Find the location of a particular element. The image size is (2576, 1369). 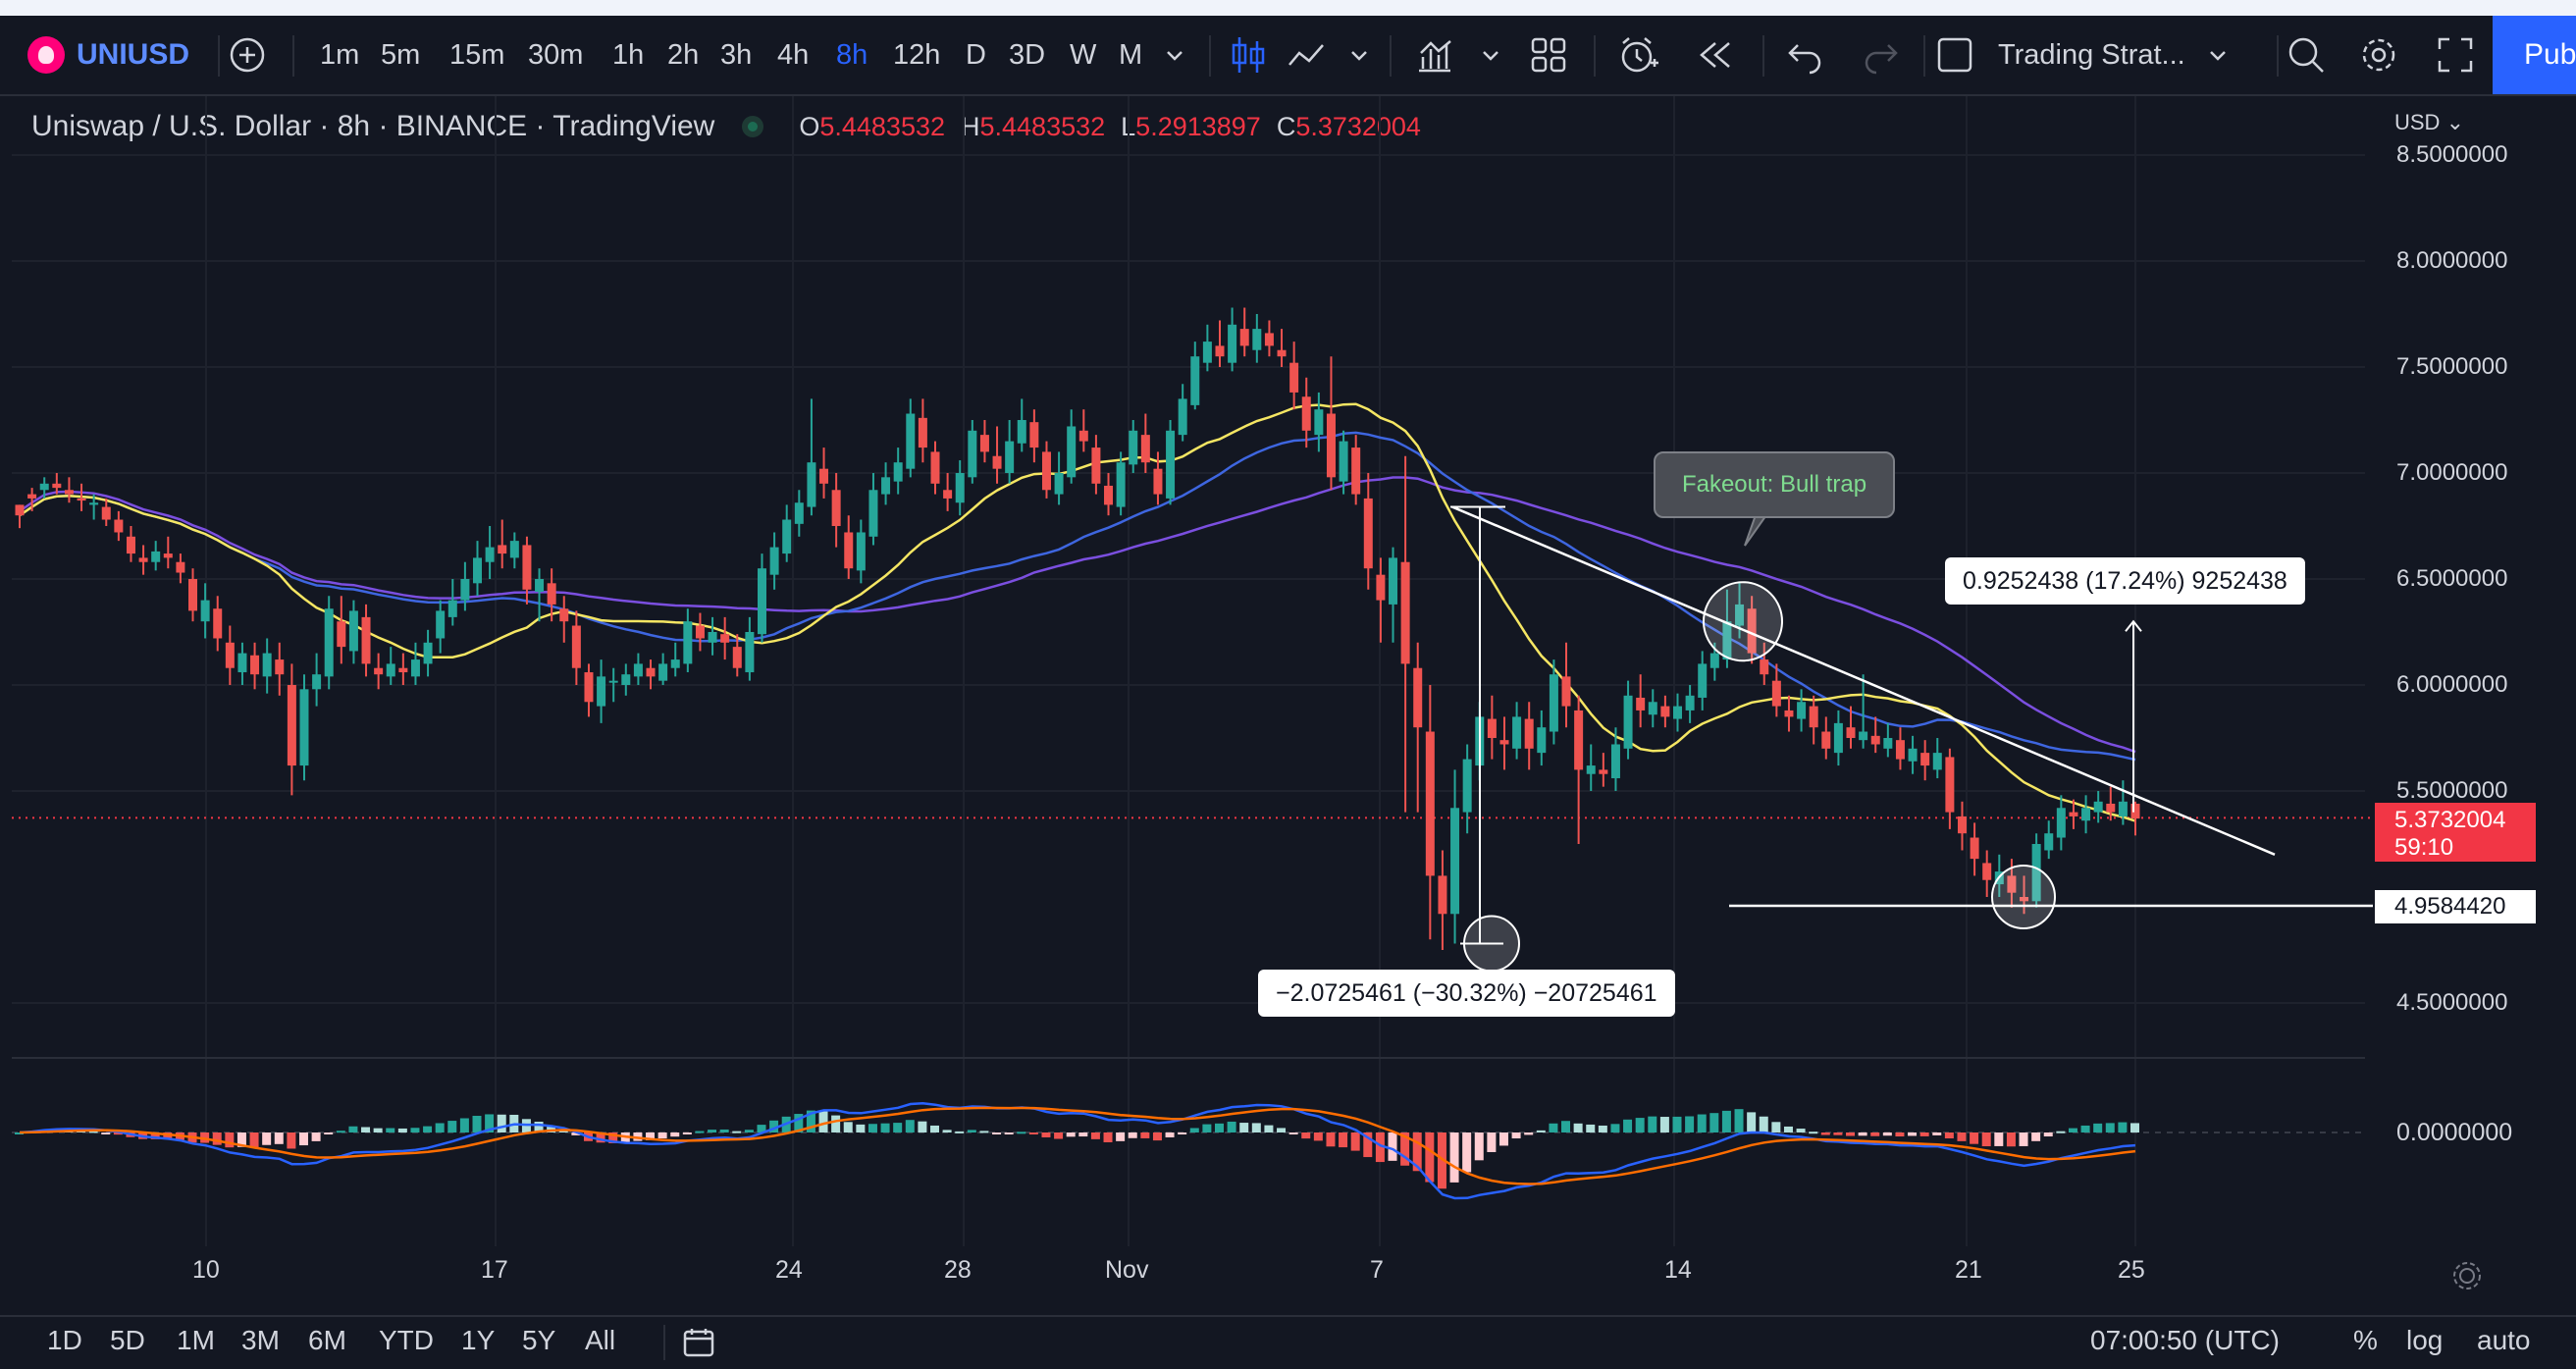

interval-1h-button: 1h is located at coordinates (628, 54).